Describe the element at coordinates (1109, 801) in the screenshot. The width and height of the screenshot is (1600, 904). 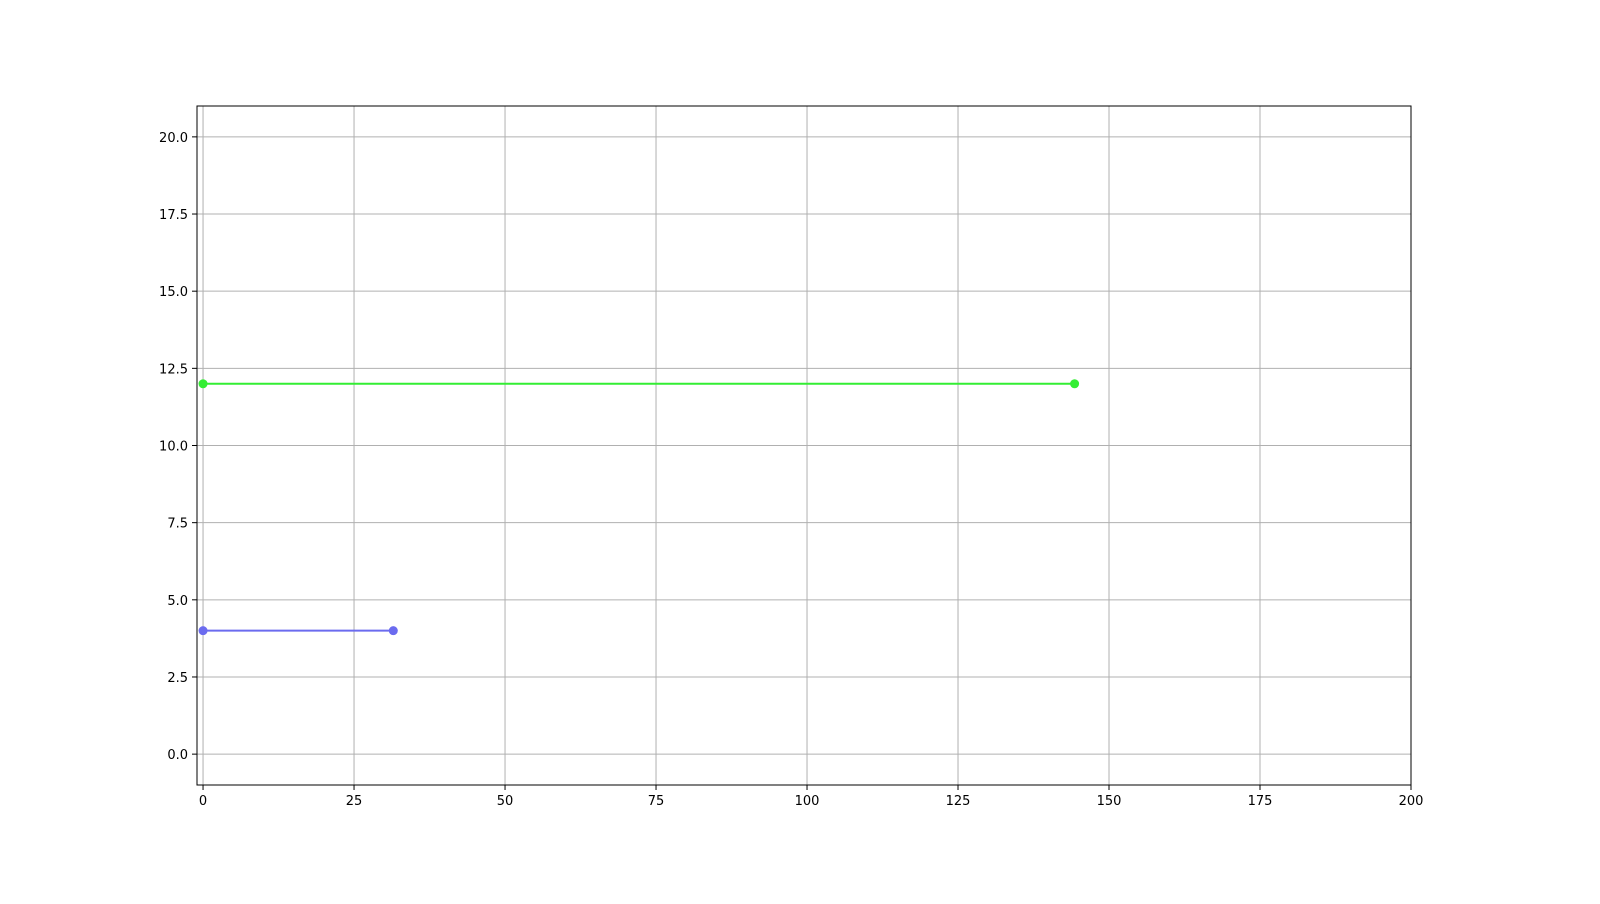
I see `x-tick-label: 150` at that location.